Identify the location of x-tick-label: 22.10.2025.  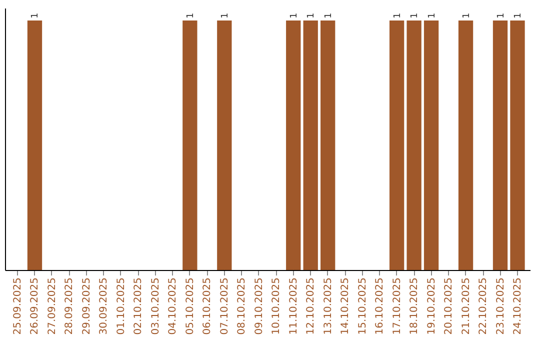
(484, 306).